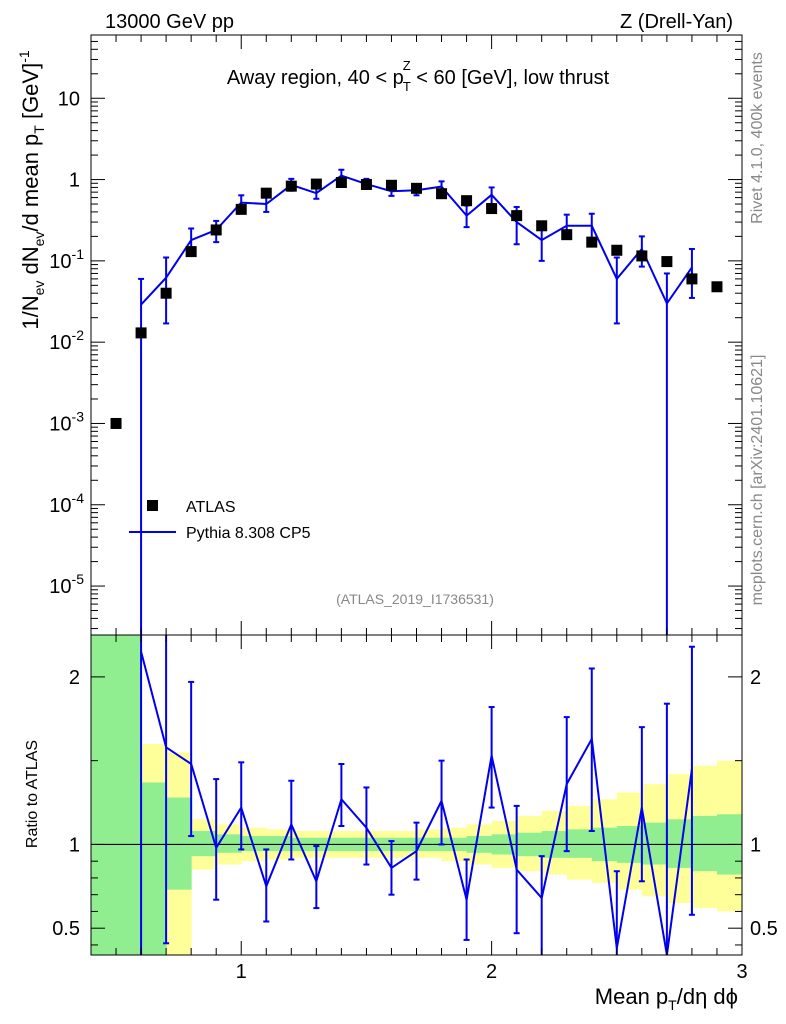 The image size is (786, 1024). Describe the element at coordinates (74, 678) in the screenshot. I see `ratio-y-tick-label: 2` at that location.